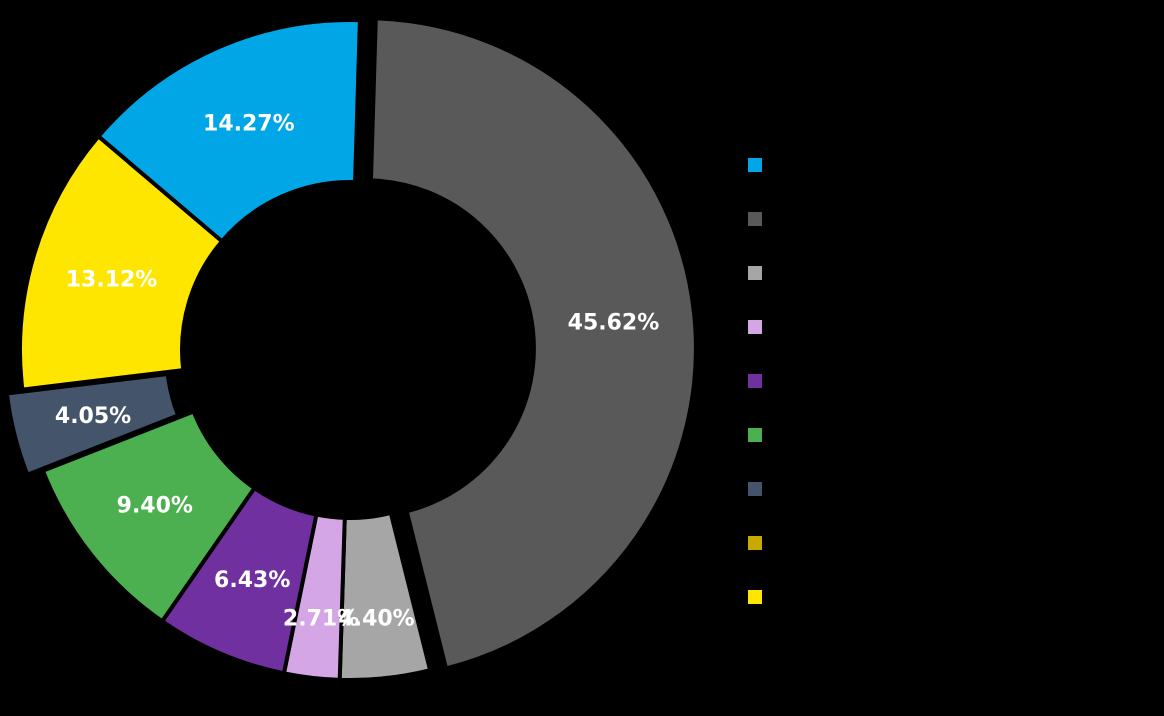  I want to click on slice-data-label-7: 13.12%, so click(112, 279).